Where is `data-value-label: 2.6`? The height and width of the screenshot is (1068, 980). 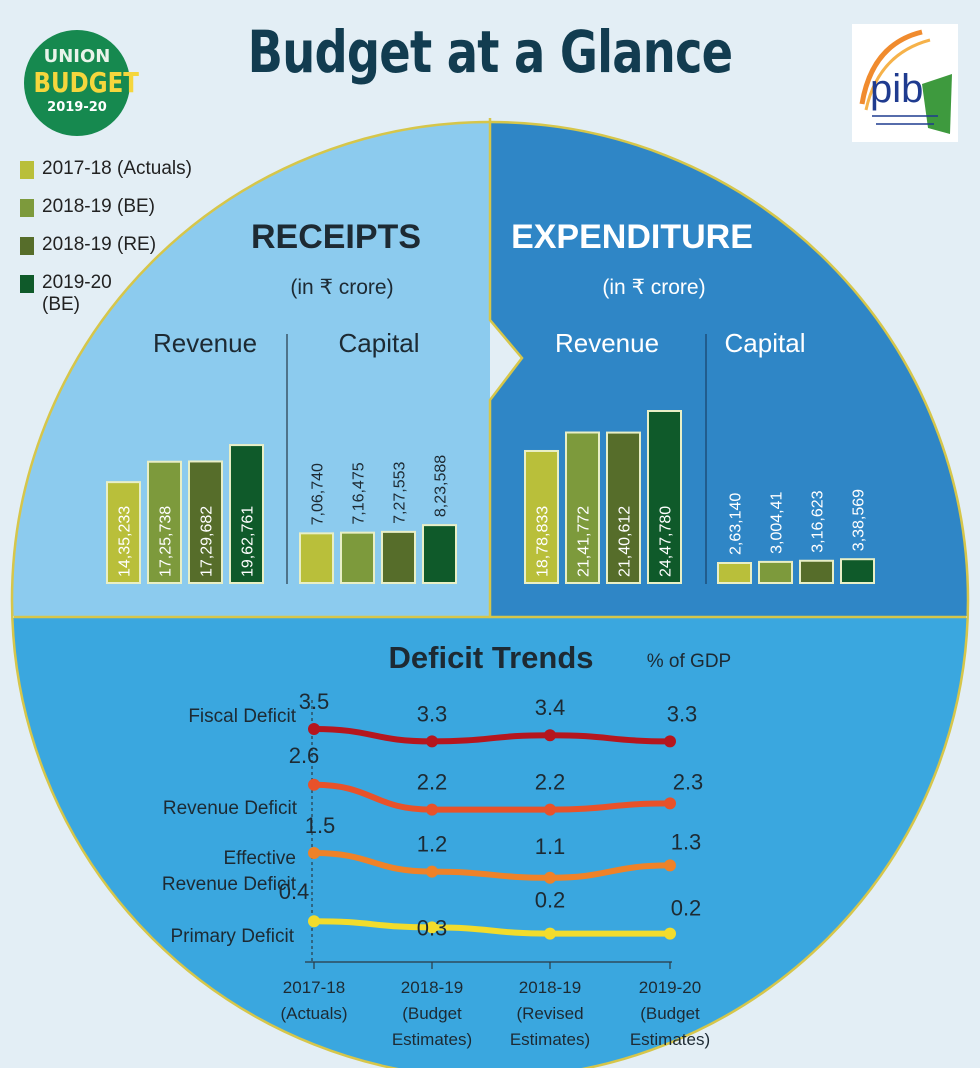
data-value-label: 2.6 is located at coordinates (304, 755).